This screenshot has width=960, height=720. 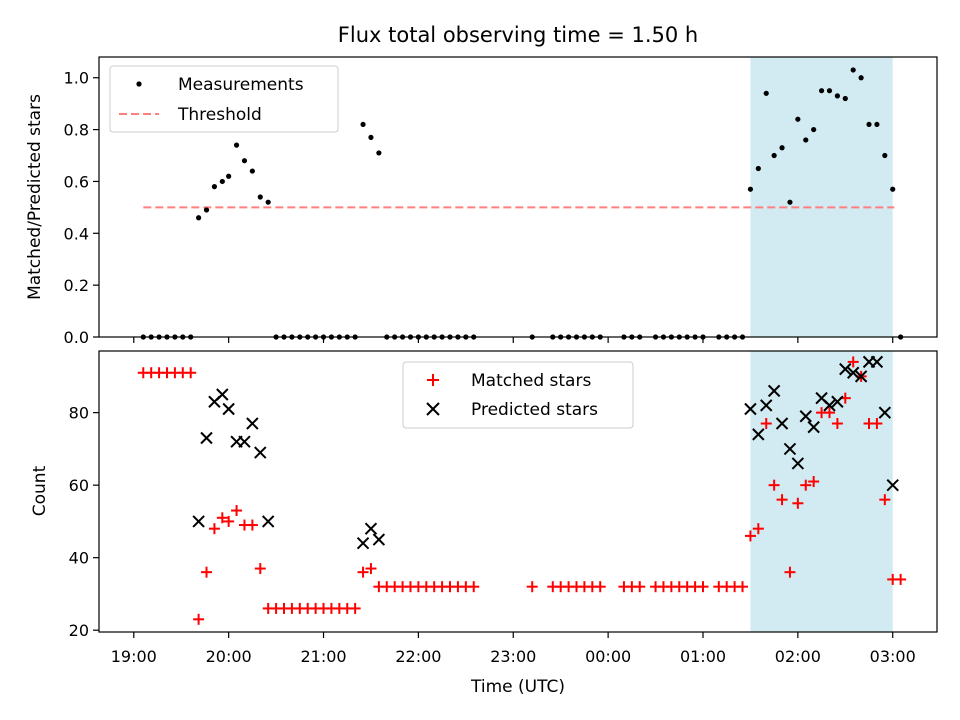 What do you see at coordinates (821, 197) in the screenshot?
I see `highlight-band-top` at bounding box center [821, 197].